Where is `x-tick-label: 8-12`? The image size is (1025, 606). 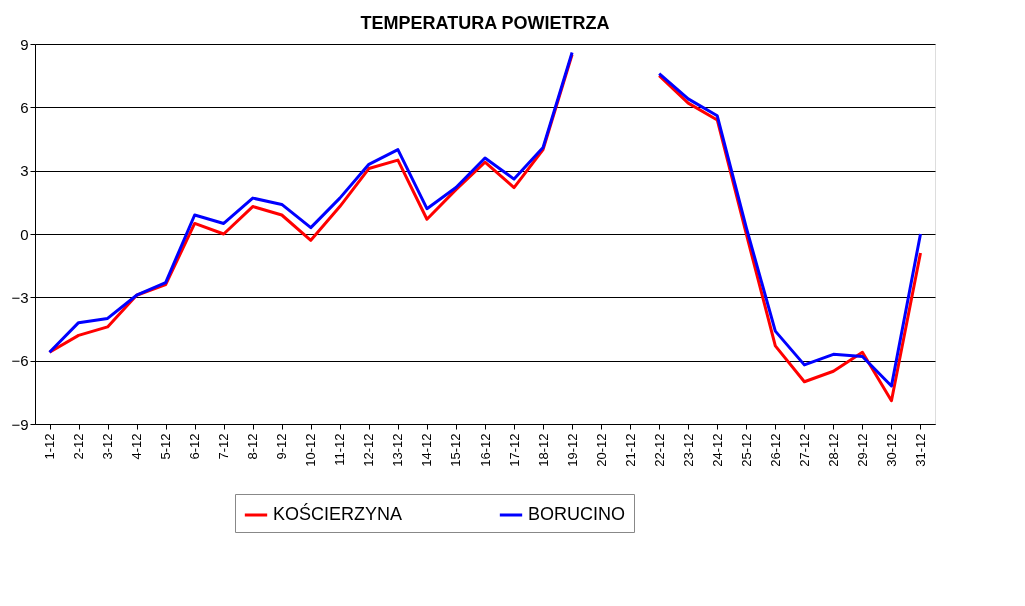
x-tick-label: 8-12 is located at coordinates (253, 446).